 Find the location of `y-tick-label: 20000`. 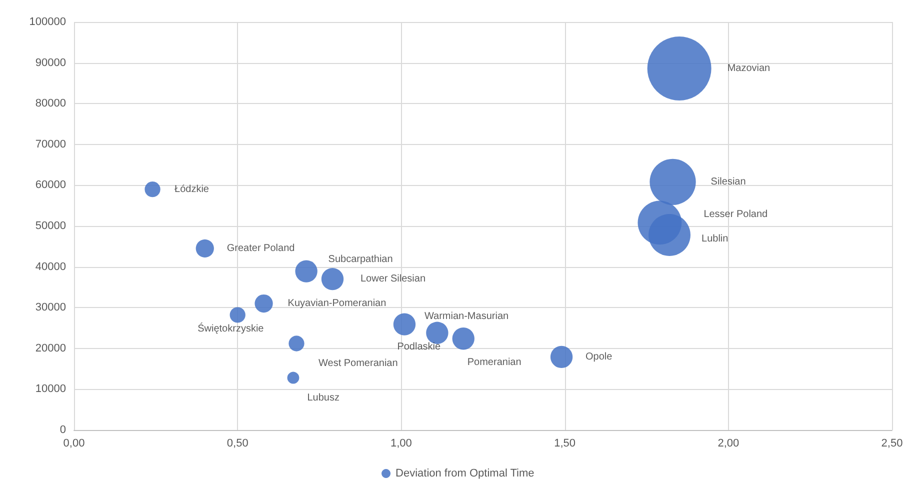

y-tick-label: 20000 is located at coordinates (50, 348).